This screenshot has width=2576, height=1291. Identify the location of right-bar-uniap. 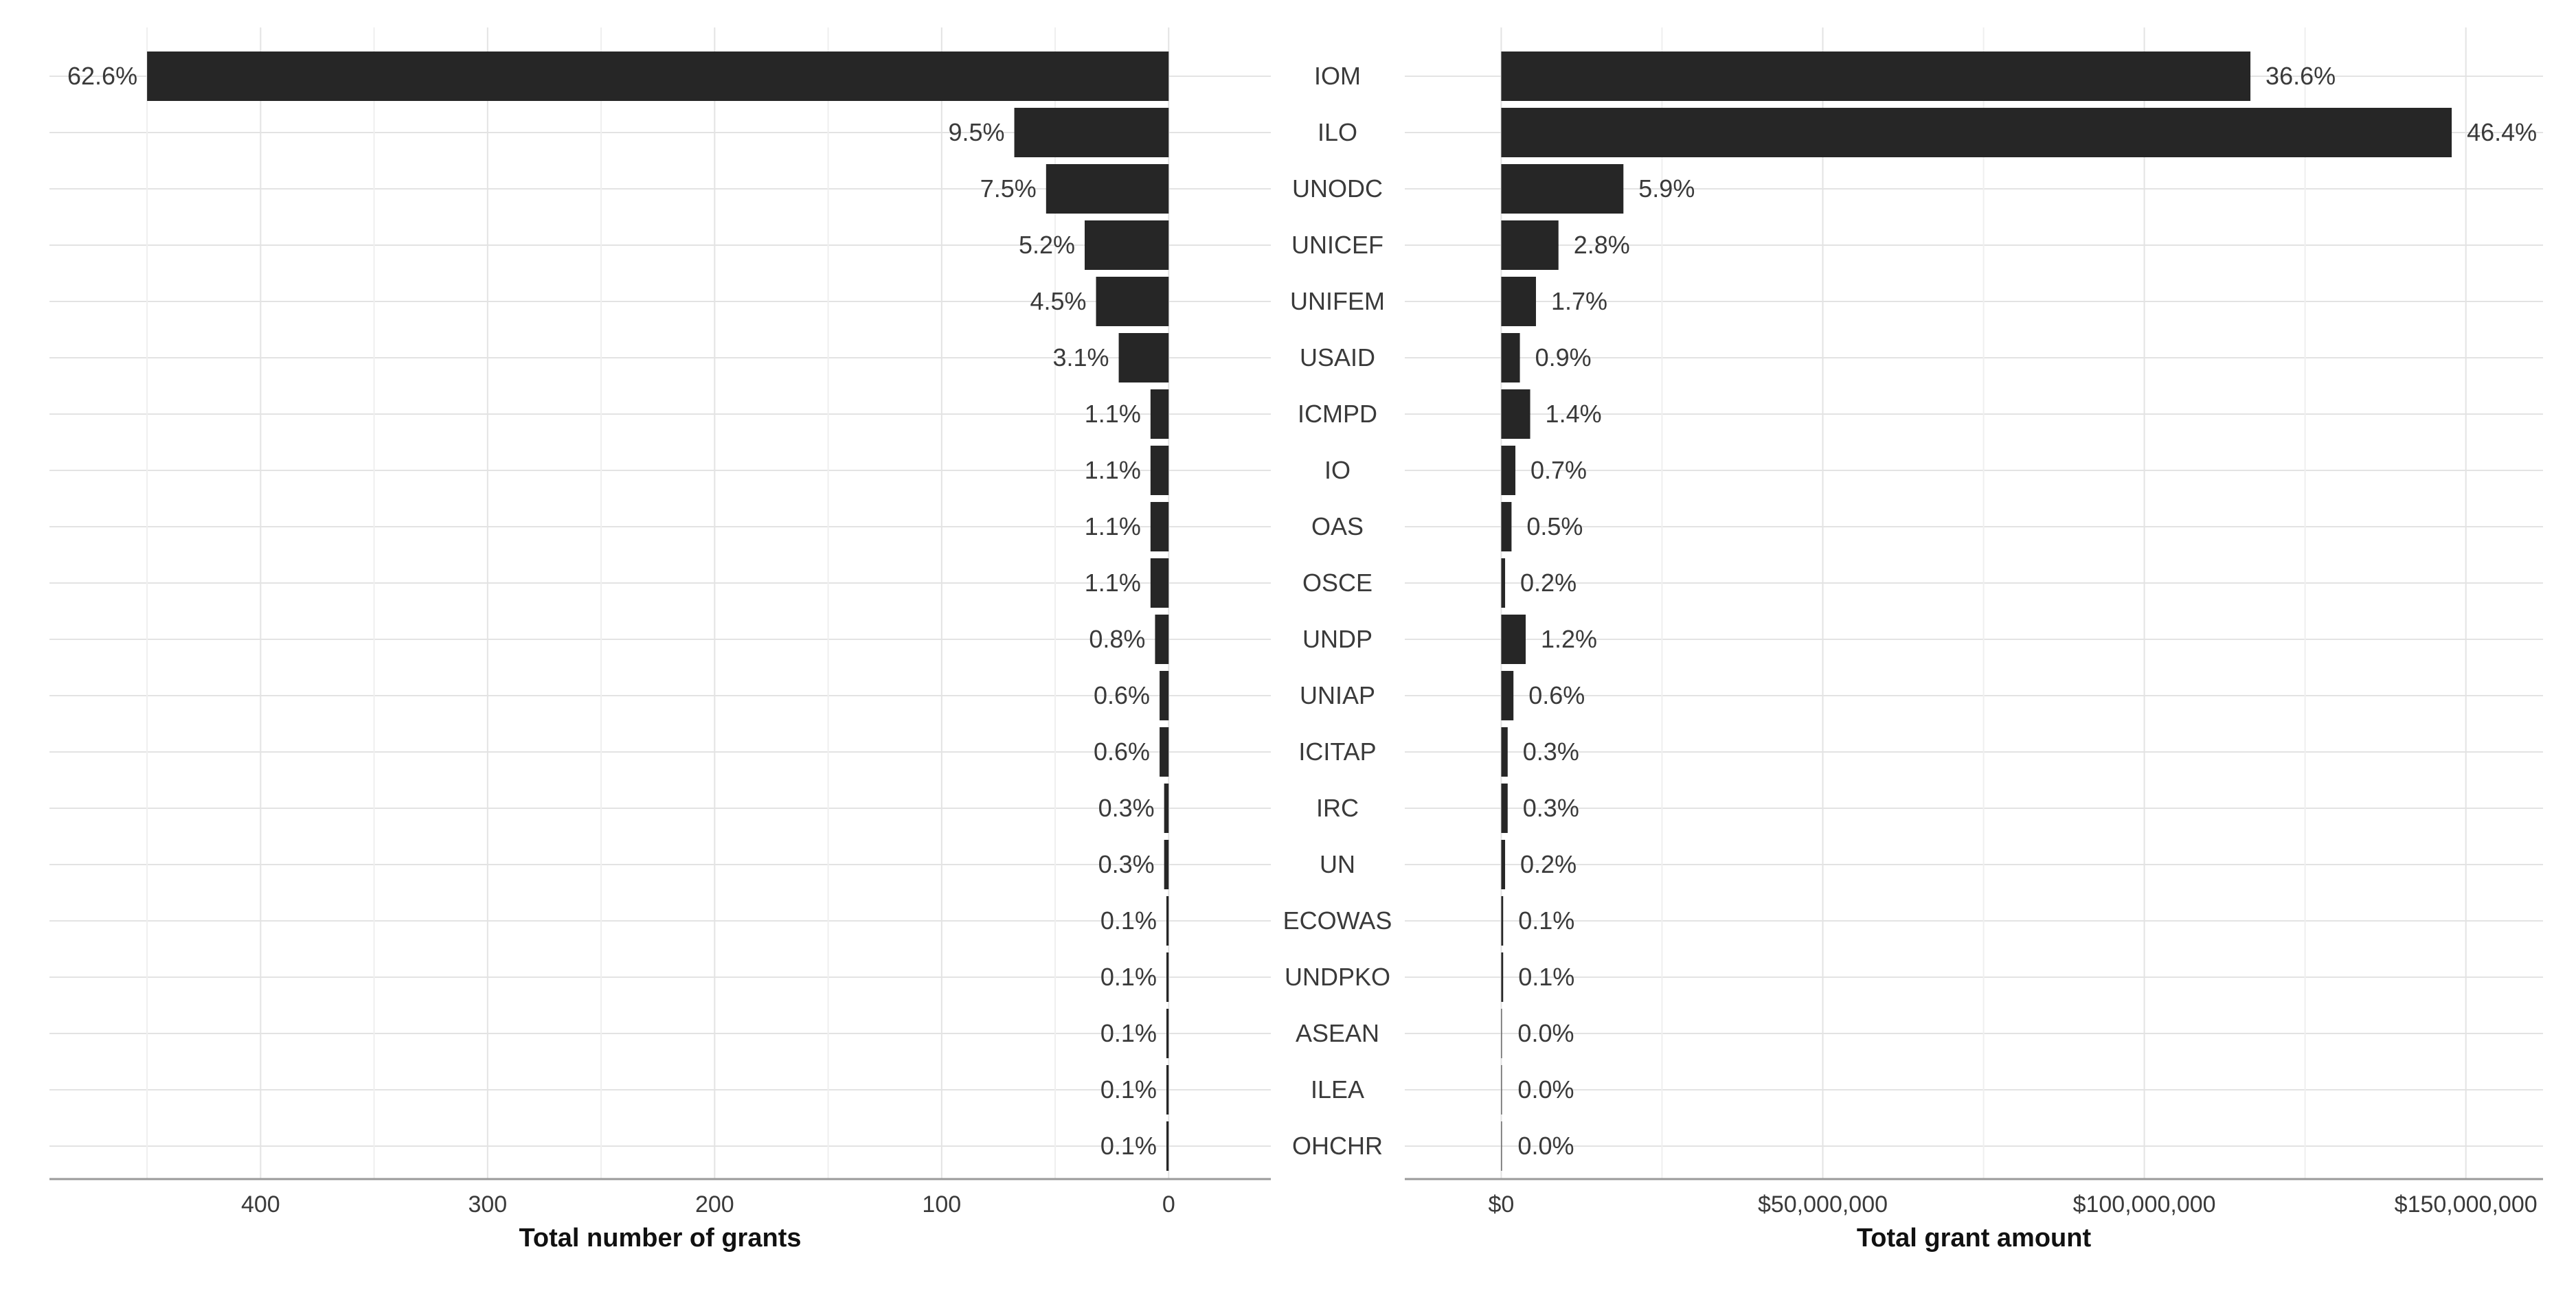
(1507, 696).